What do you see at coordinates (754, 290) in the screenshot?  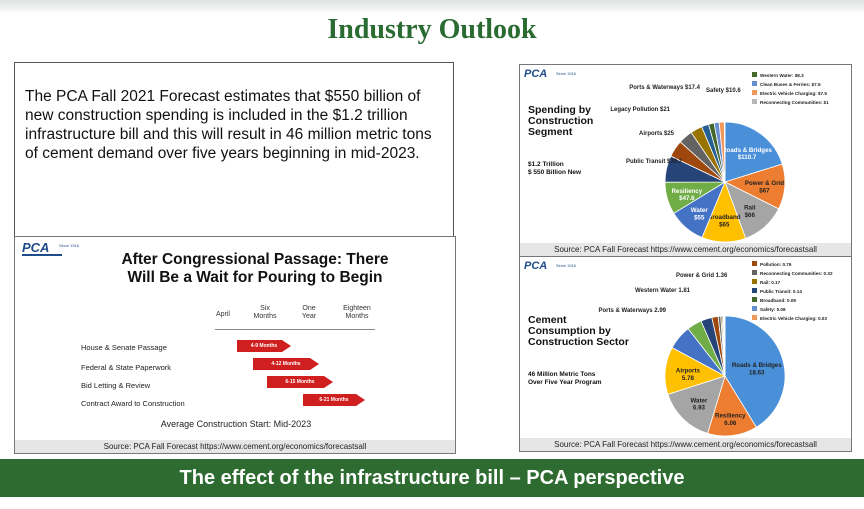 I see `legend-swatch-public-transit` at bounding box center [754, 290].